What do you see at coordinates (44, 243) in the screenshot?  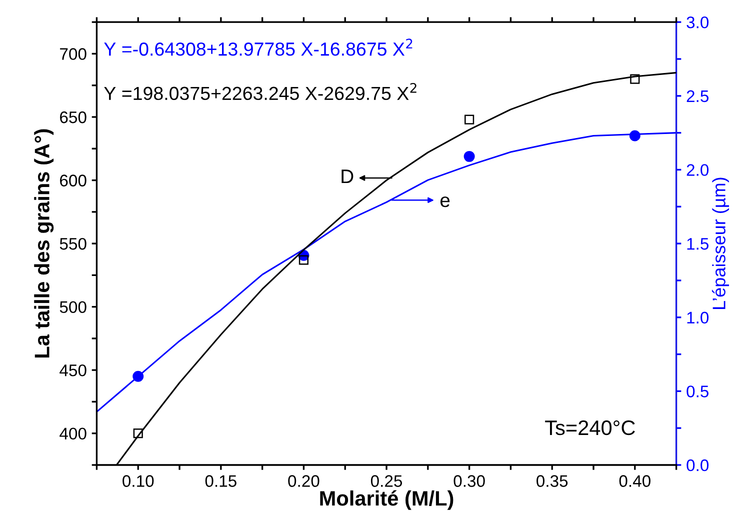 I see `y-axis-title: La taille des grains (A°)` at bounding box center [44, 243].